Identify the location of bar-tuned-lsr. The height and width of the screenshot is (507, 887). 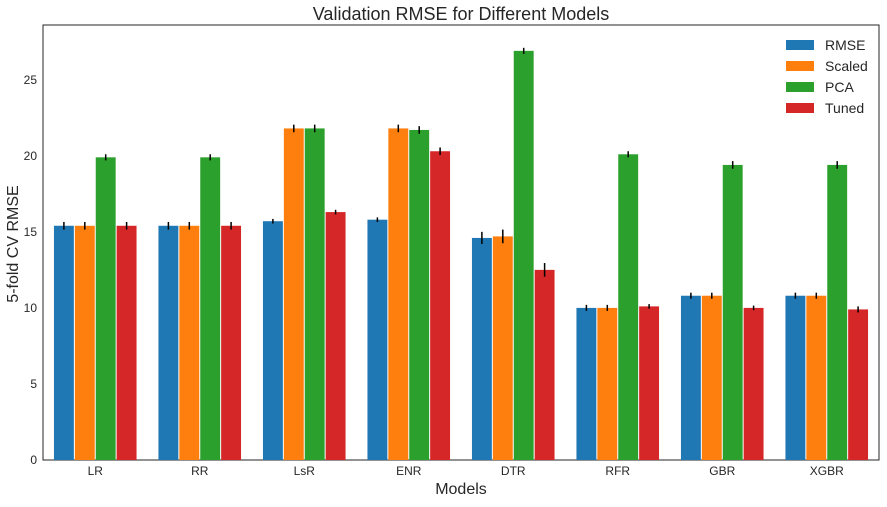
(335, 336).